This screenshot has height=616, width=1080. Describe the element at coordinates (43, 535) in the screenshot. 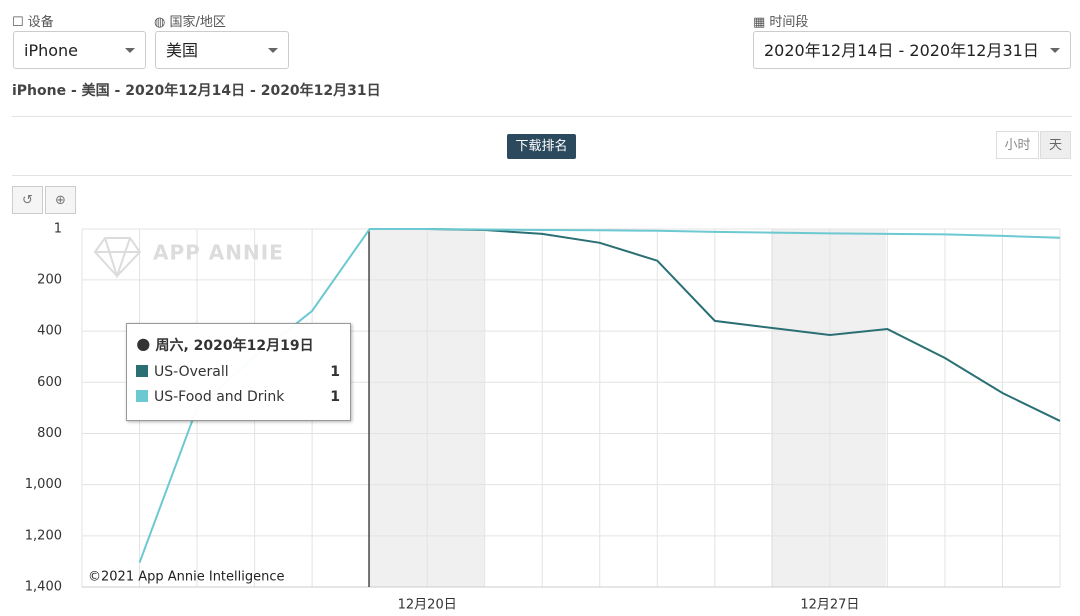

I see `y-tick-label: 1,200` at that location.